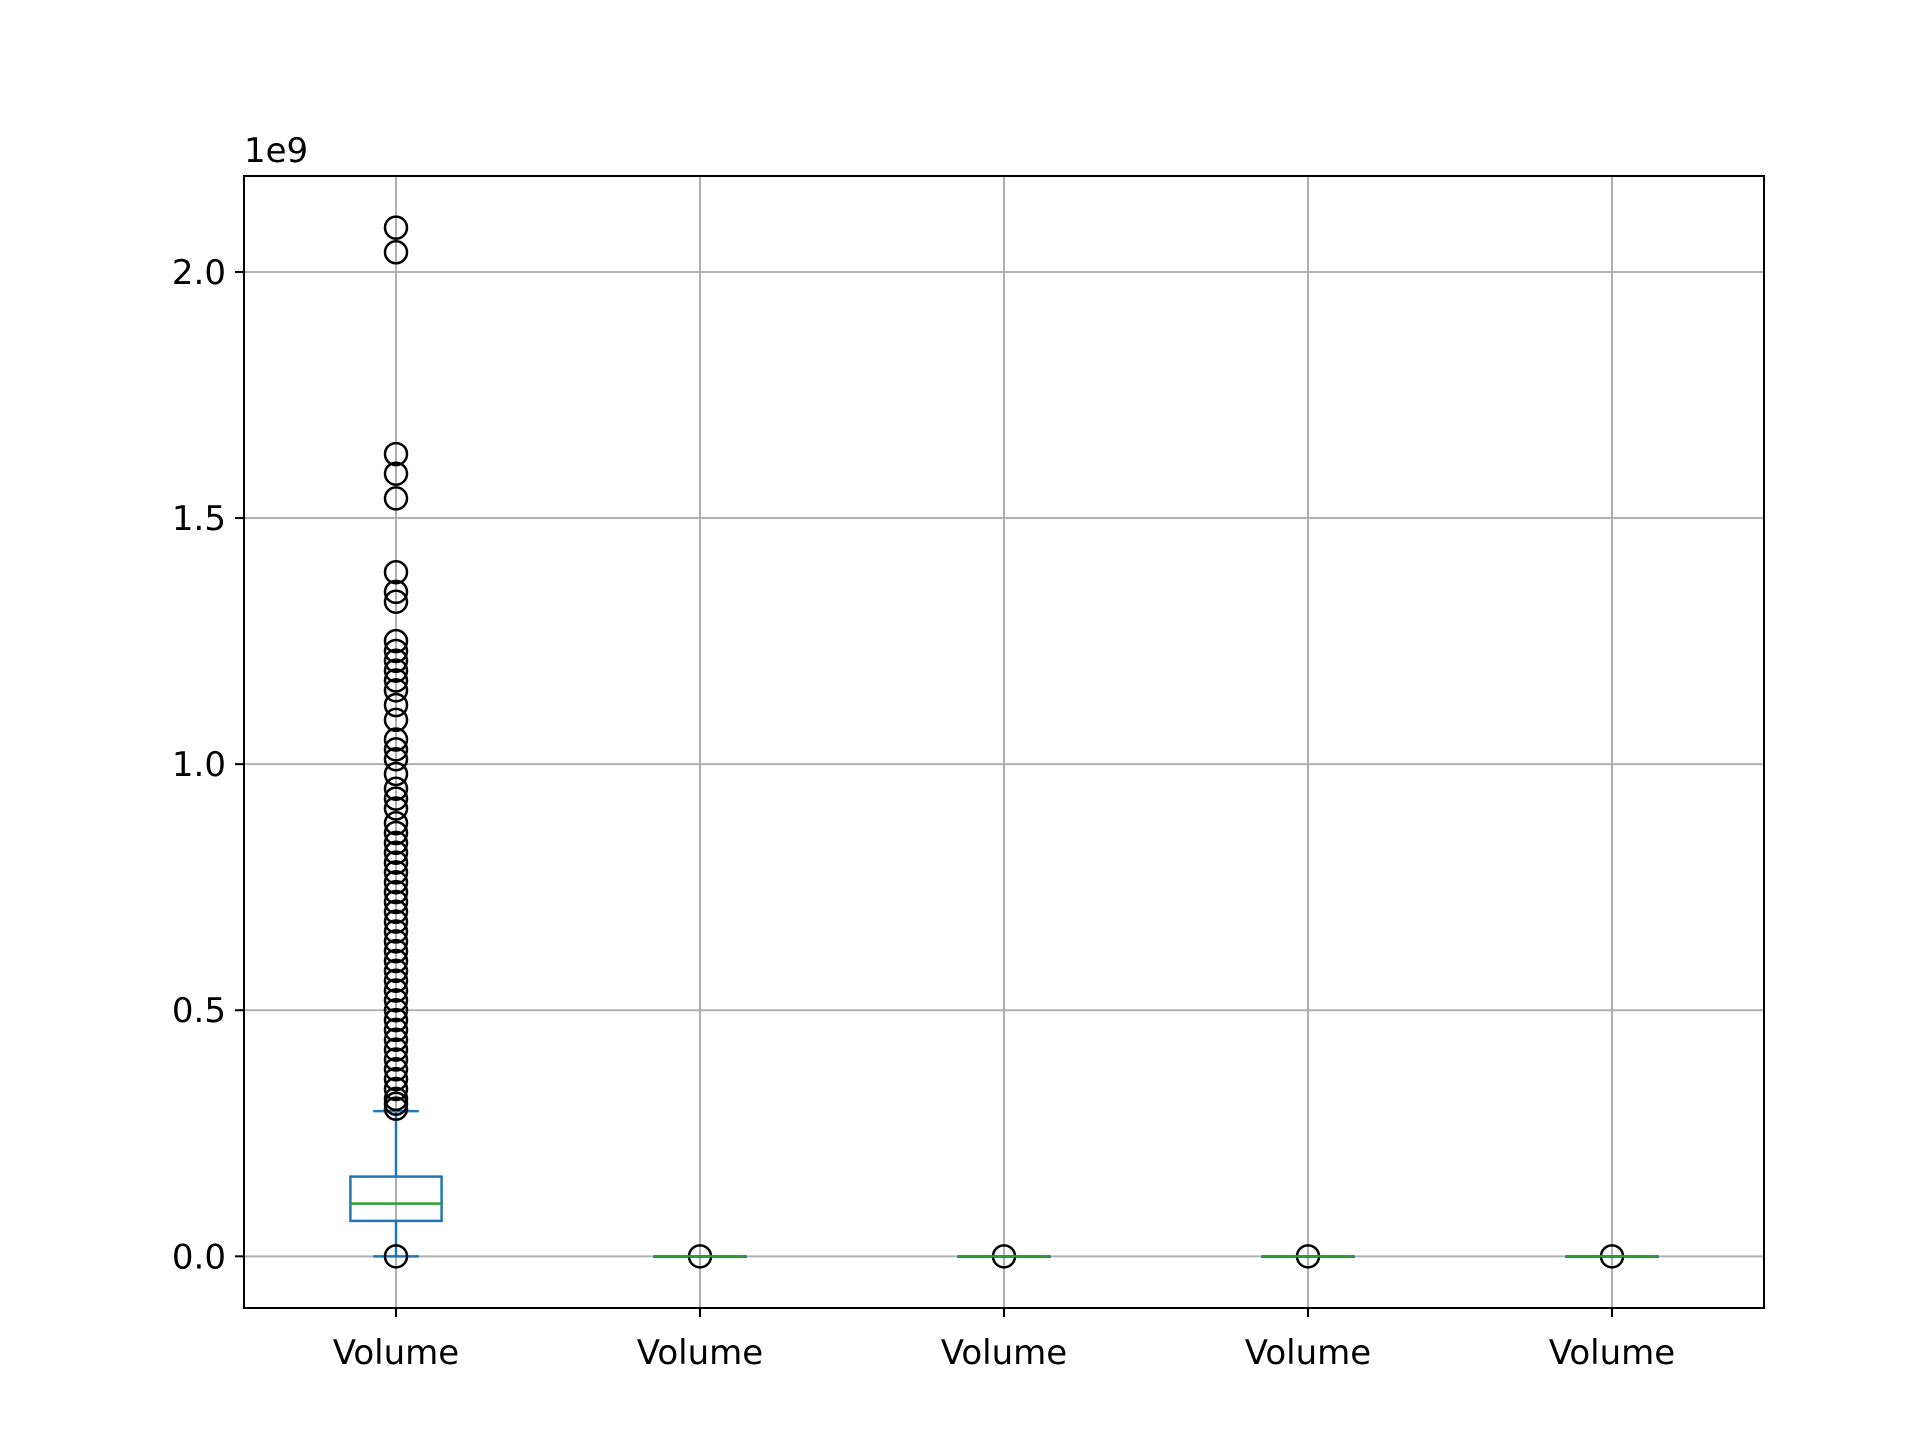  I want to click on y-tick-label: 0.0, so click(199, 1257).